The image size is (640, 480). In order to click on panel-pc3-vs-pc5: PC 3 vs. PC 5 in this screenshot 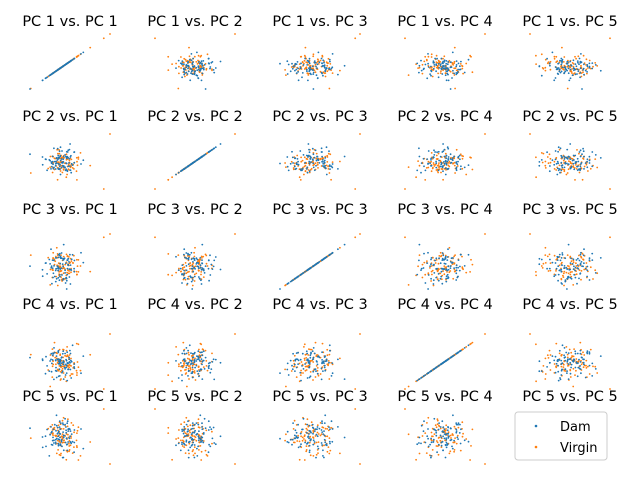, I will do `click(570, 246)`.